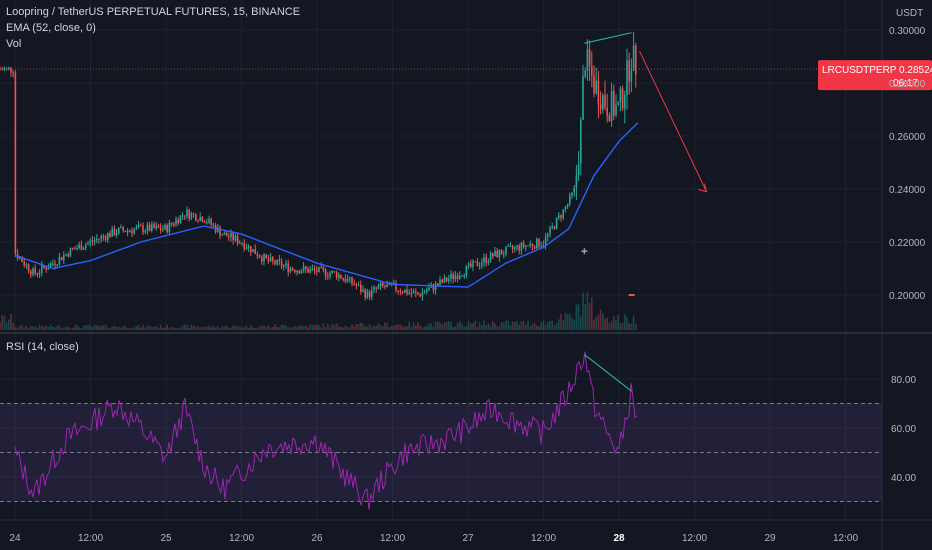 The width and height of the screenshot is (932, 550). What do you see at coordinates (875, 75) in the screenshot?
I see `last-price-tag` at bounding box center [875, 75].